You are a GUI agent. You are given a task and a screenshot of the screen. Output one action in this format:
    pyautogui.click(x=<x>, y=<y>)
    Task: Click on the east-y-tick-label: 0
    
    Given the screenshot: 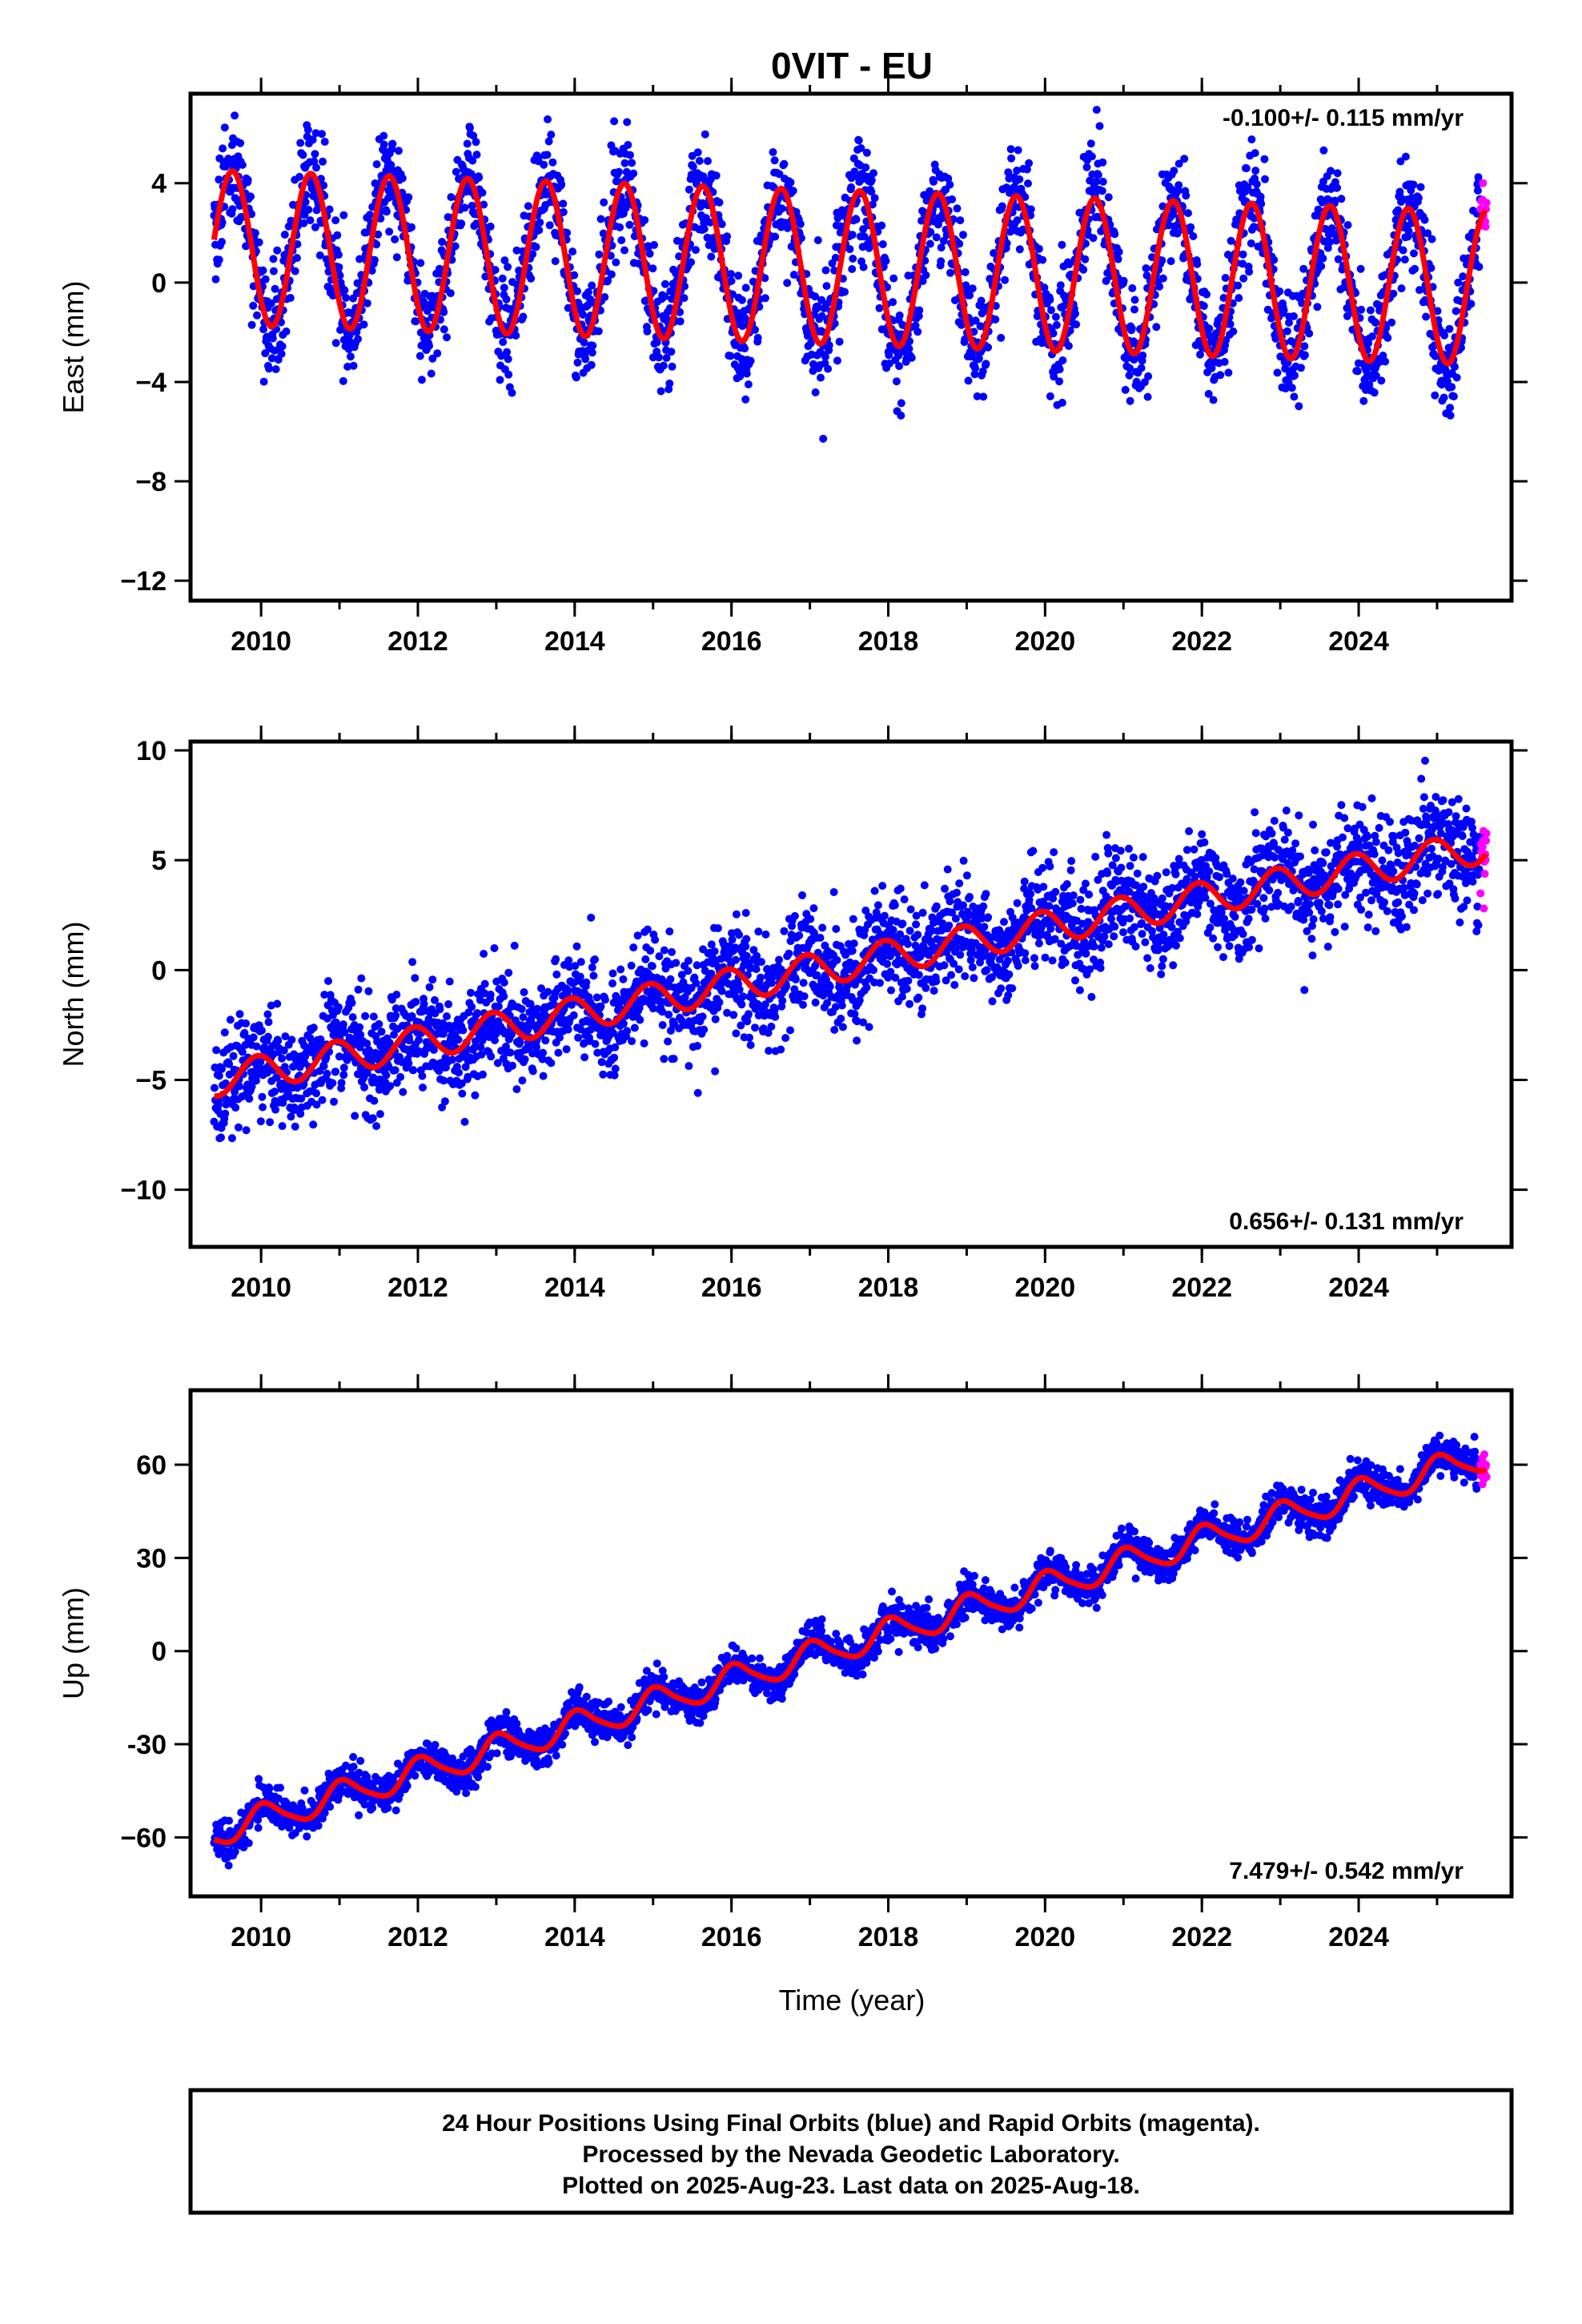 What is the action you would take?
    pyautogui.click(x=159, y=283)
    